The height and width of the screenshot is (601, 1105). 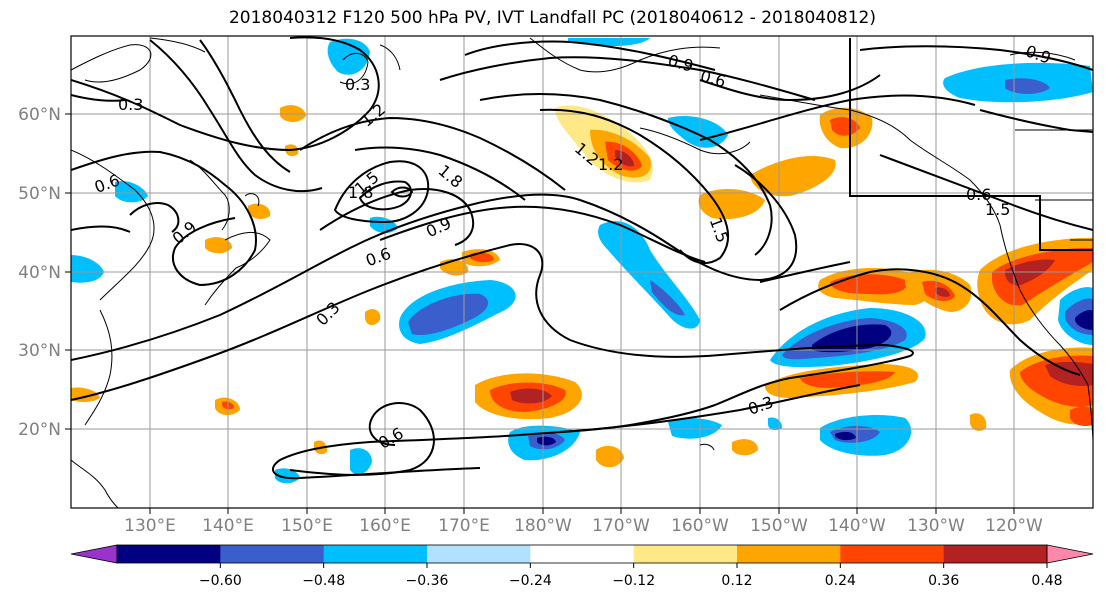 I want to click on lon-tick-label: 140°W, so click(x=857, y=526).